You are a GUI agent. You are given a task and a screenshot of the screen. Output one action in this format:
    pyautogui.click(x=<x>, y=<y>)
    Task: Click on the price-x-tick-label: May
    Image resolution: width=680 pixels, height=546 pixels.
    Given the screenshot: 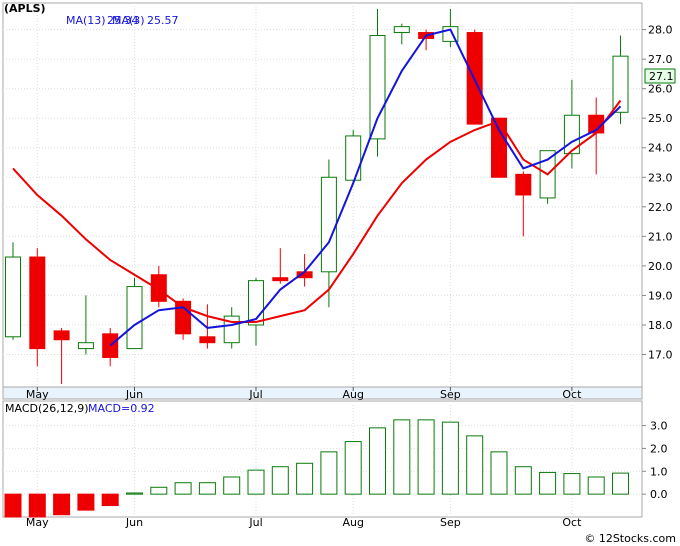 What is the action you would take?
    pyautogui.click(x=37, y=394)
    